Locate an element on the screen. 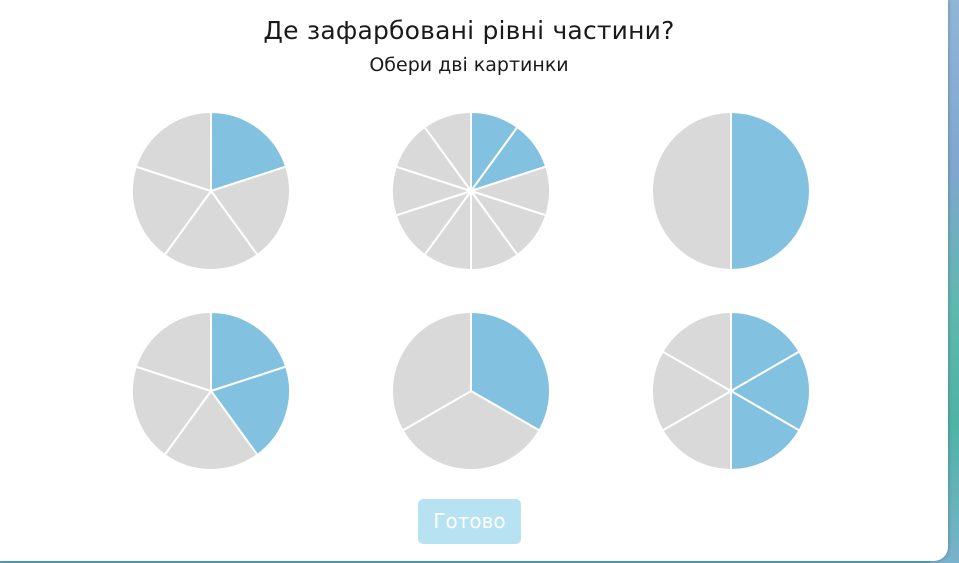  done-button: Готово is located at coordinates (469, 521).